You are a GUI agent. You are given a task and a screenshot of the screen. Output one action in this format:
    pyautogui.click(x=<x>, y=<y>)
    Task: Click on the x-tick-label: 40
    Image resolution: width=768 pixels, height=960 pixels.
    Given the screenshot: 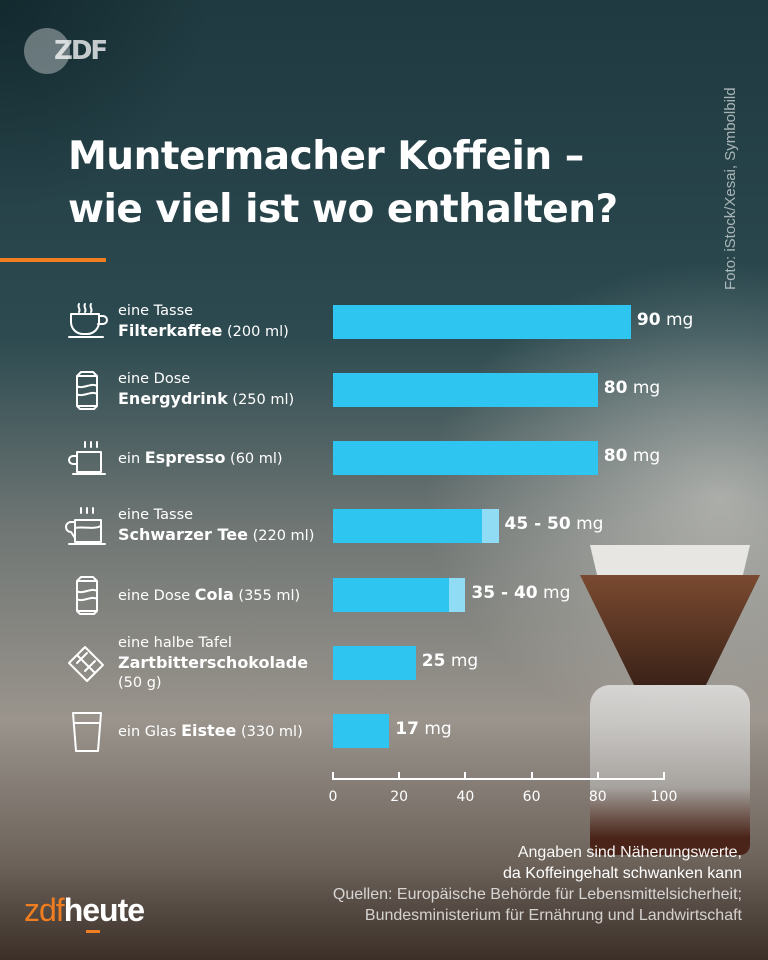 What is the action you would take?
    pyautogui.click(x=465, y=797)
    